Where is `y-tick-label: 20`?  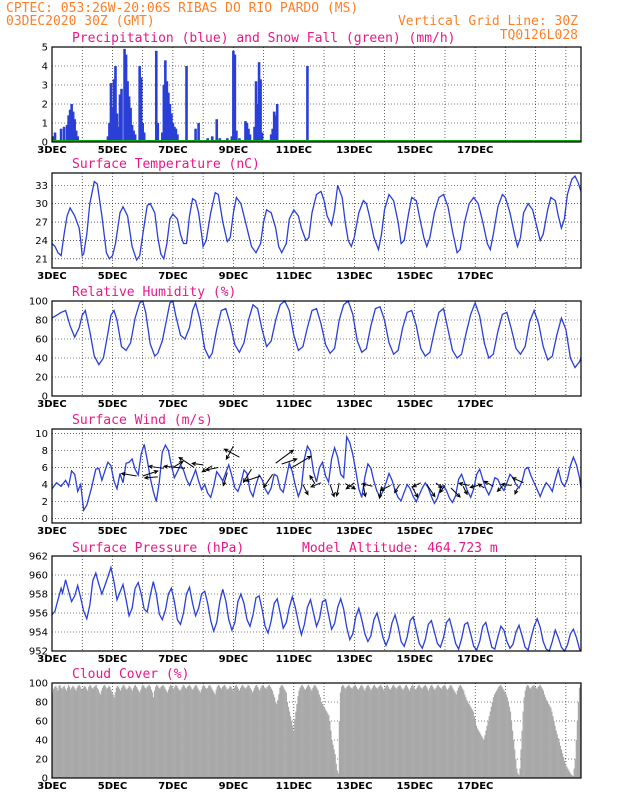 y-tick-label: 20 is located at coordinates (41, 378).